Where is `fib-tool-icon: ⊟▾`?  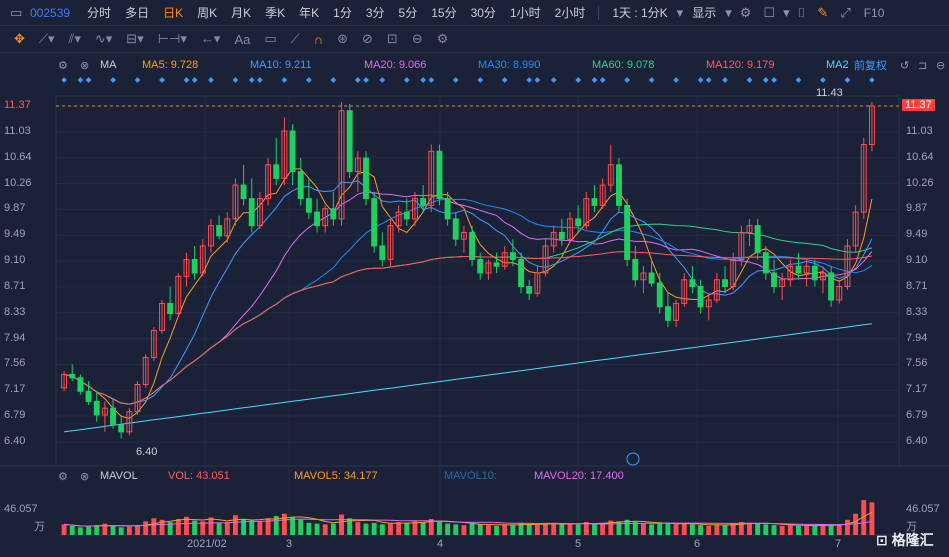 fib-tool-icon: ⊟▾ is located at coordinates (135, 38).